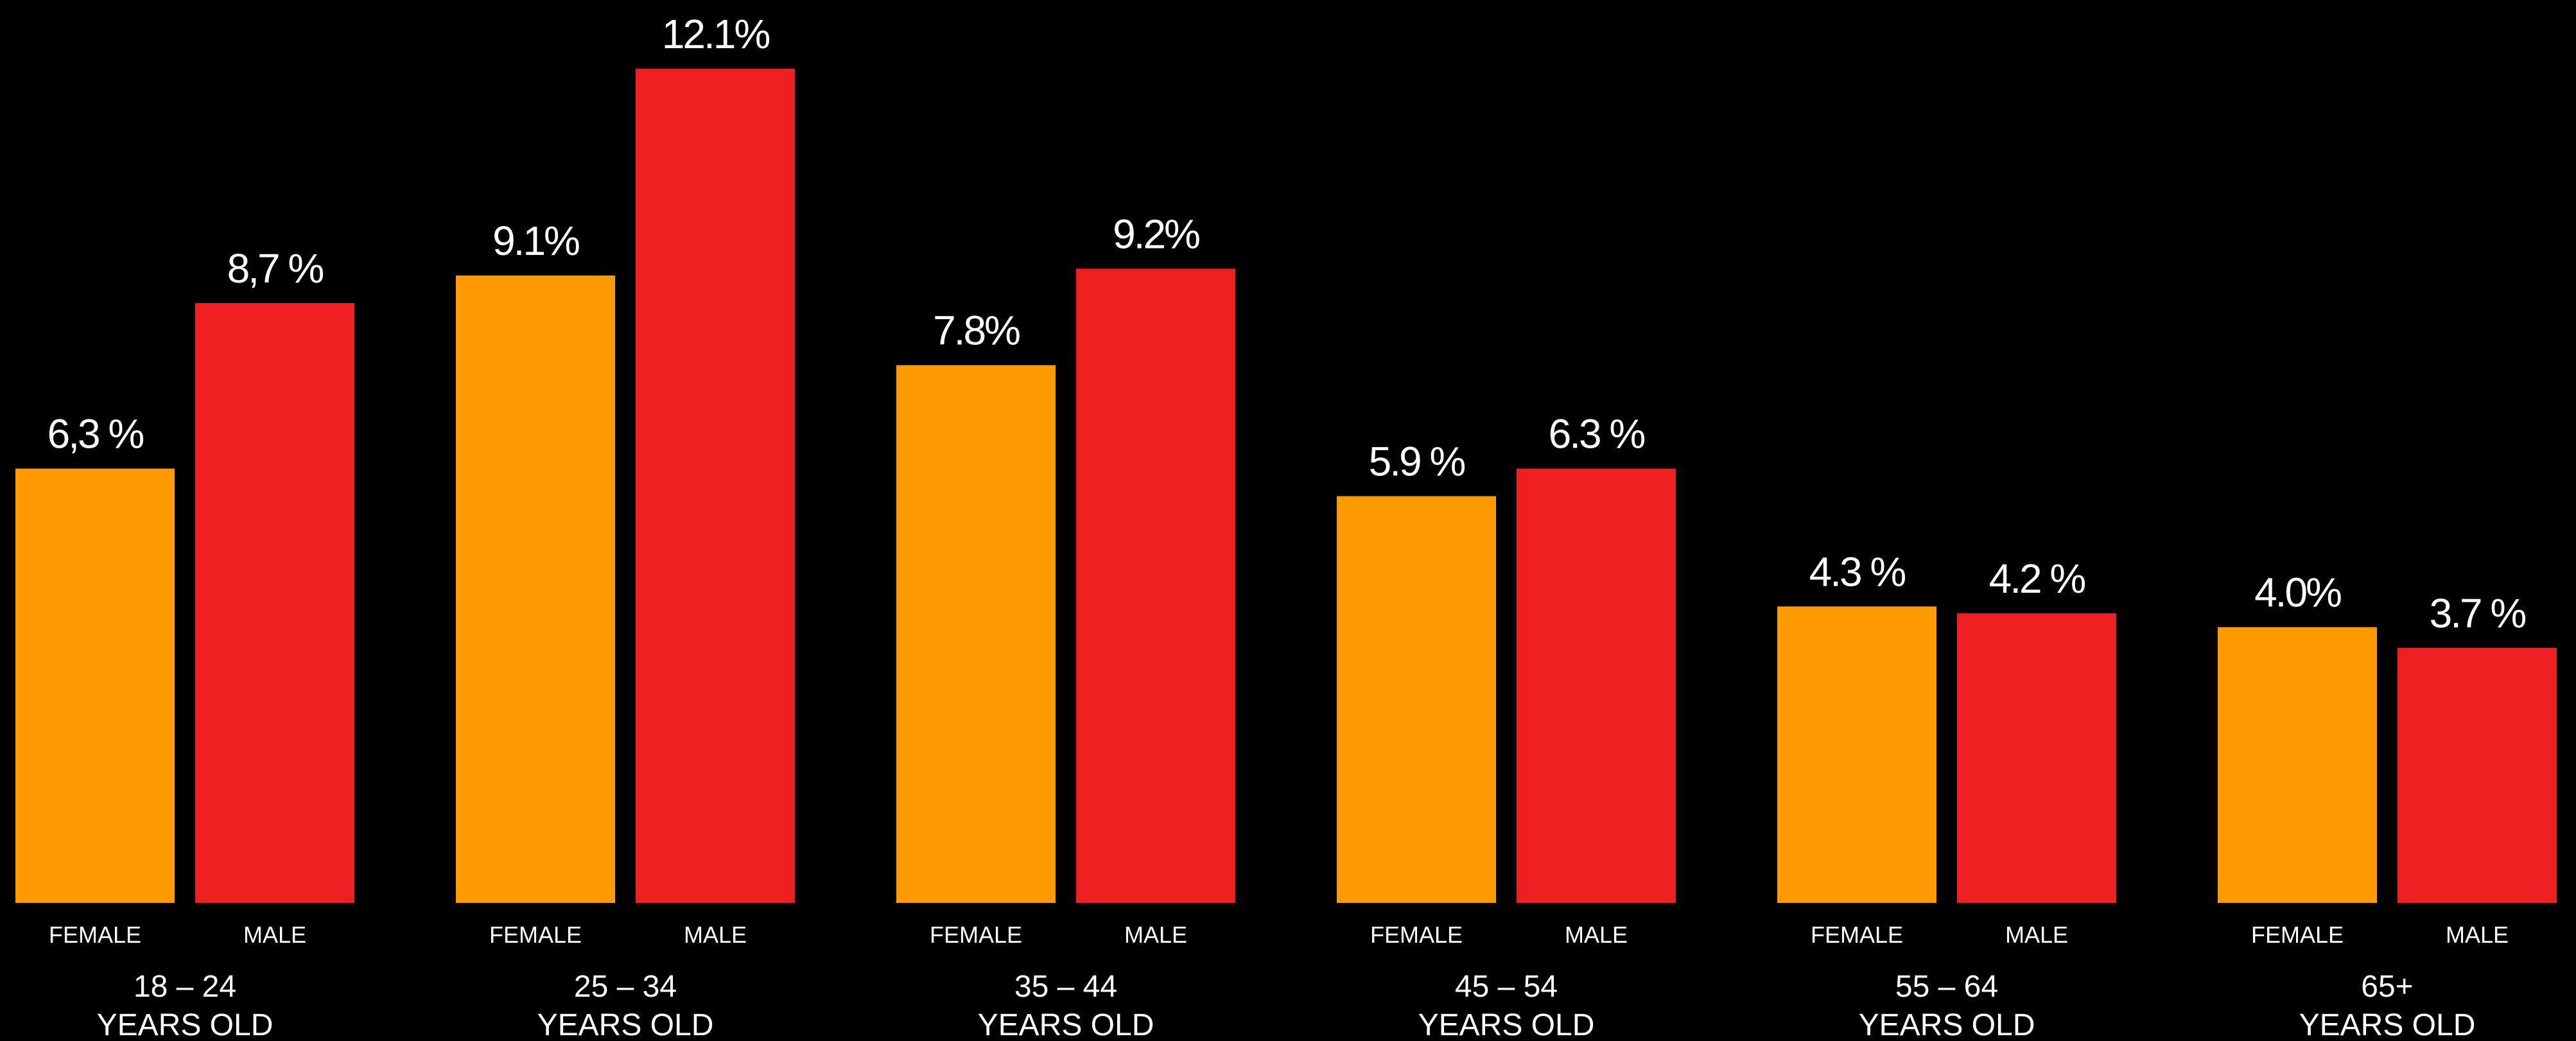  Describe the element at coordinates (625, 526) in the screenshot. I see `bar-group: 9.1% FEMALE 12.1% MALE 25 – 34 YEARS OLD` at that location.